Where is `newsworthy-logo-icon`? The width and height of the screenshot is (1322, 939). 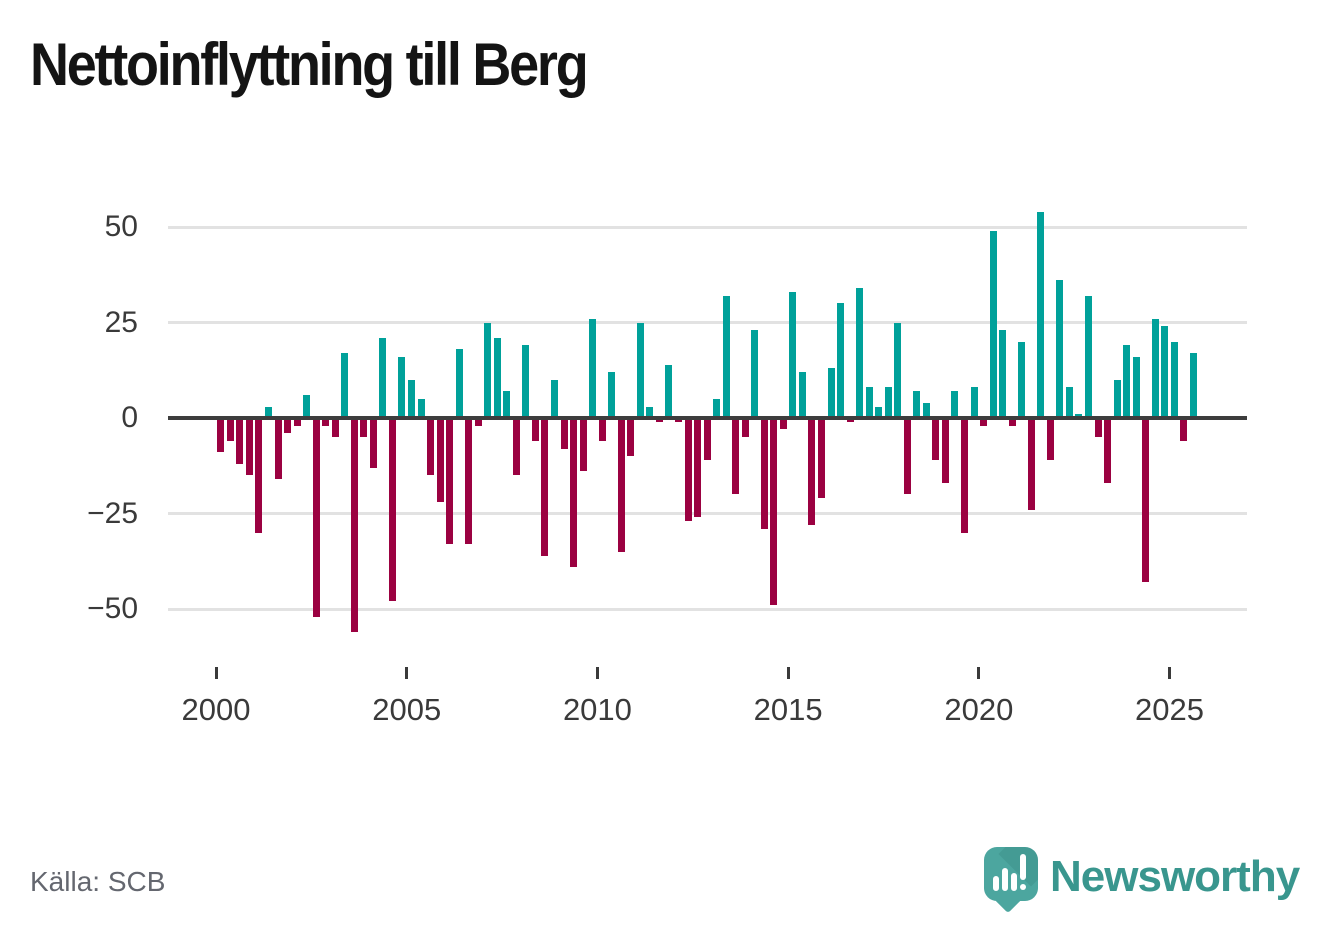 newsworthy-logo-icon is located at coordinates (1011, 874).